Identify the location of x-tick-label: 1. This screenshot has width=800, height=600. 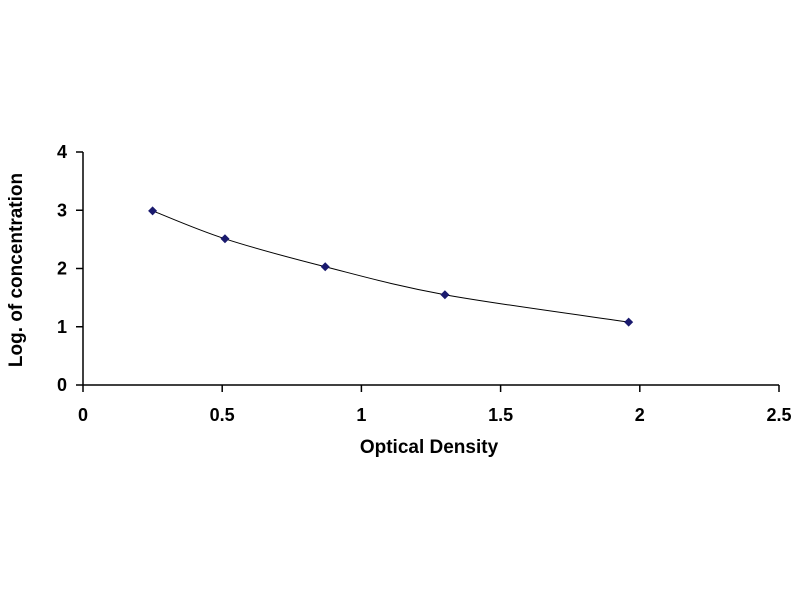
(361, 415).